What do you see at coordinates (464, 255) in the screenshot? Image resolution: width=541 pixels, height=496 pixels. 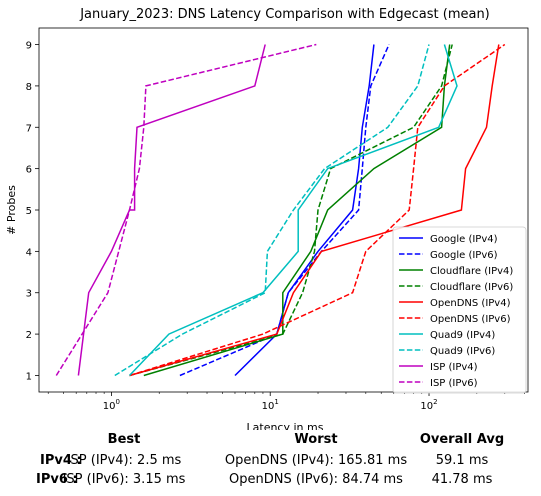 I see `legend-label: Google (IPv6)` at bounding box center [464, 255].